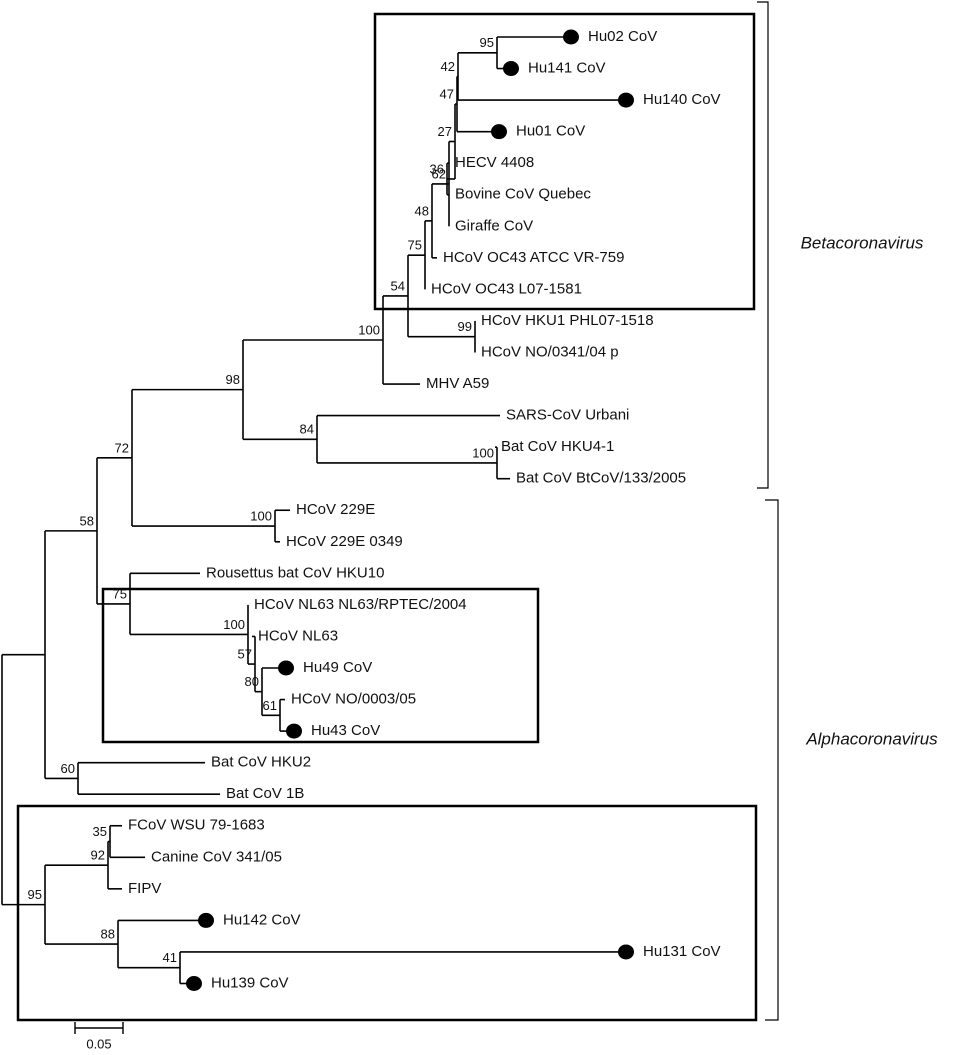 The width and height of the screenshot is (958, 1055). Describe the element at coordinates (295, 572) in the screenshot. I see `leaf-label: Rousettus bat CoV HKU10` at that location.